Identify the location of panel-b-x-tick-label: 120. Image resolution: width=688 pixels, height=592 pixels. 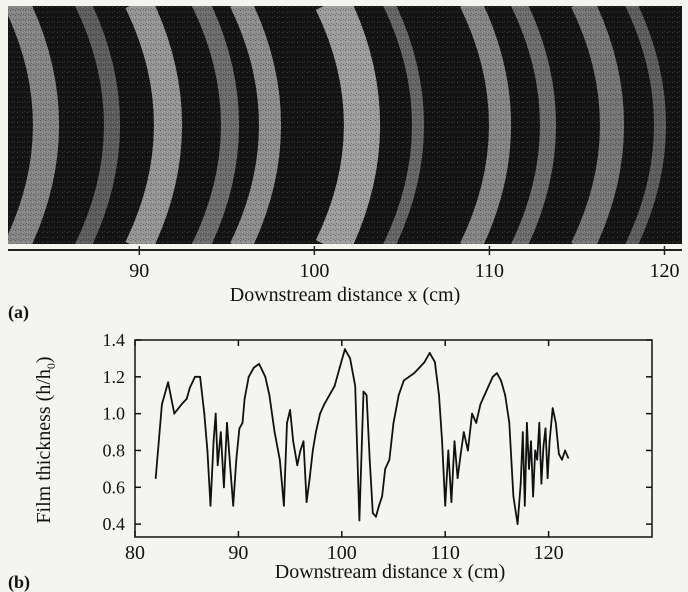
(549, 553).